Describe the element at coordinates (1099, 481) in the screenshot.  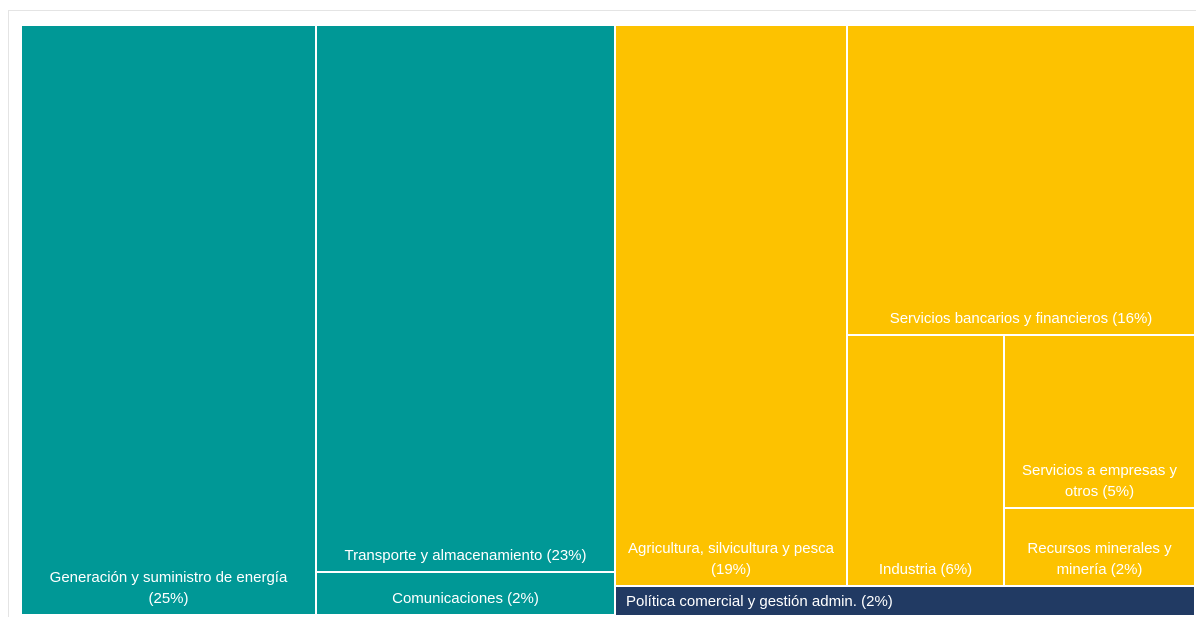
I see `tile-label: Servicios a empresas y otros (5%)` at that location.